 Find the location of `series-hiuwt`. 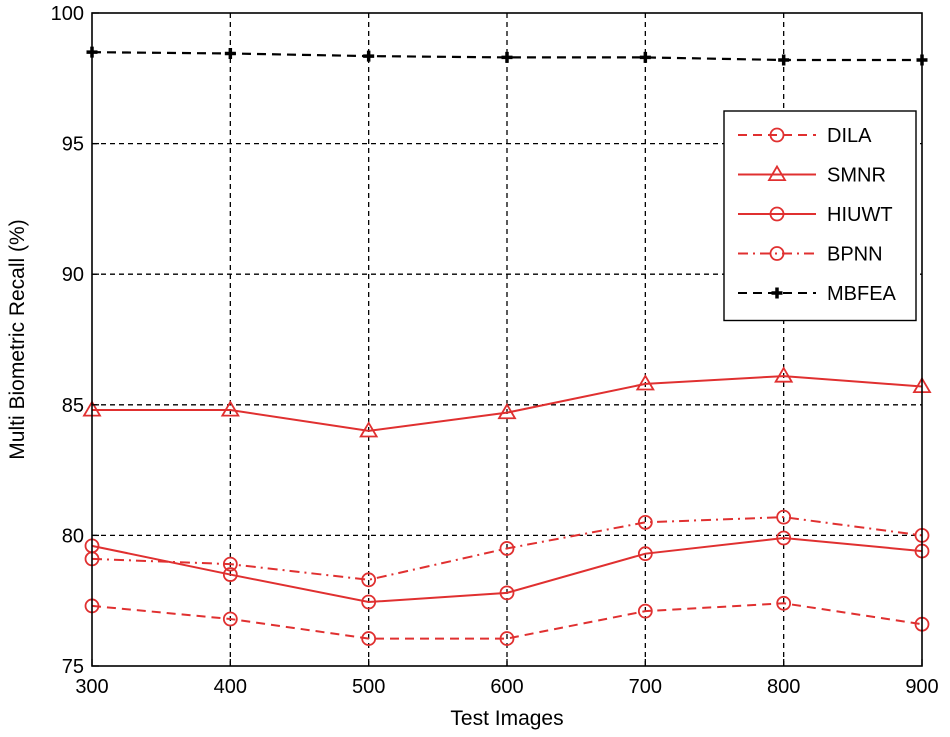

series-hiuwt is located at coordinates (507, 570).